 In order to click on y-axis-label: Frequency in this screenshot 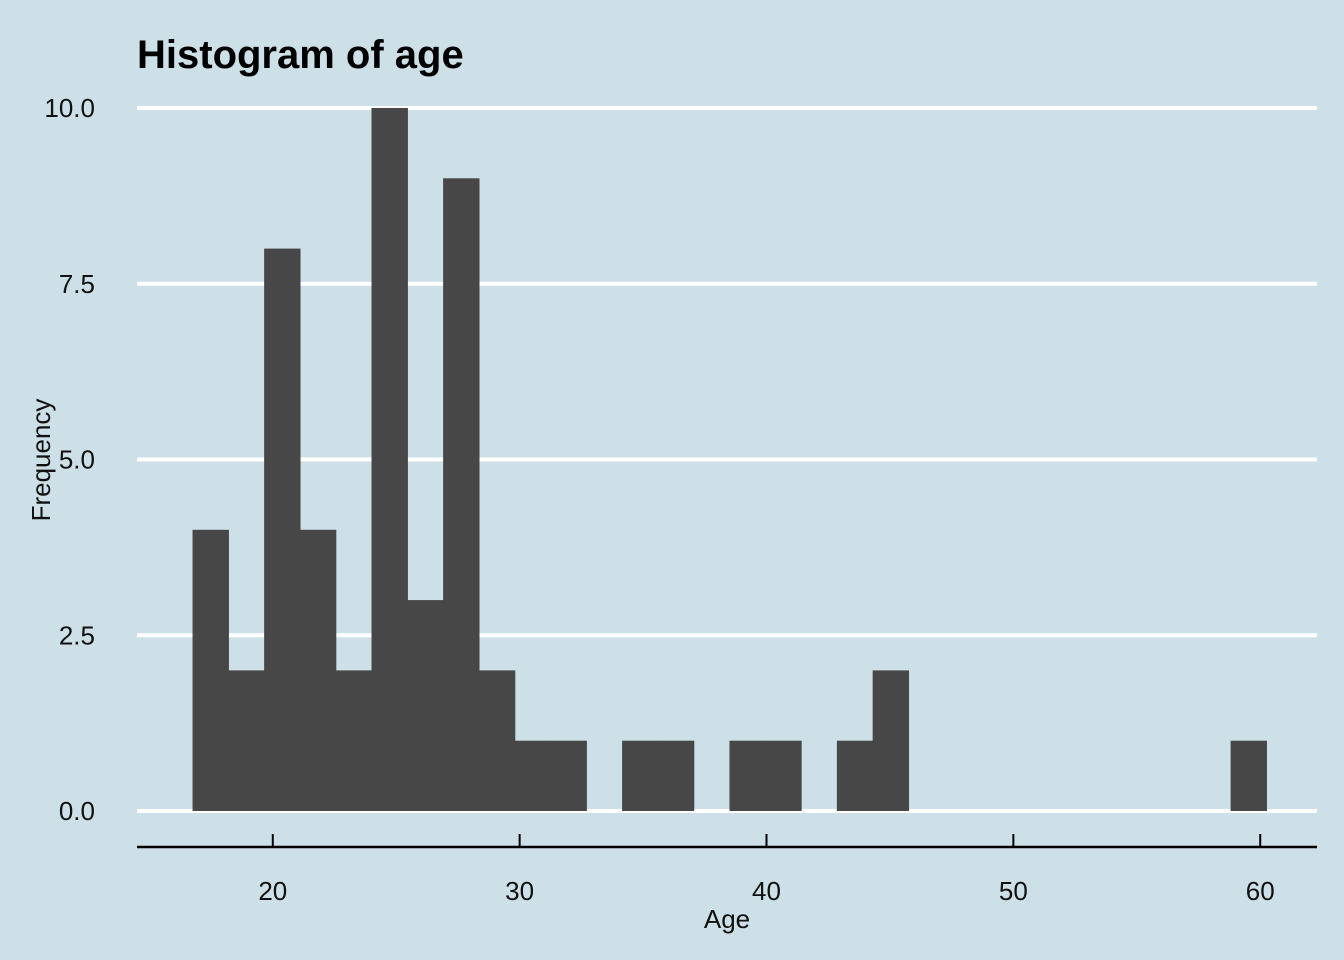, I will do `click(41, 460)`.